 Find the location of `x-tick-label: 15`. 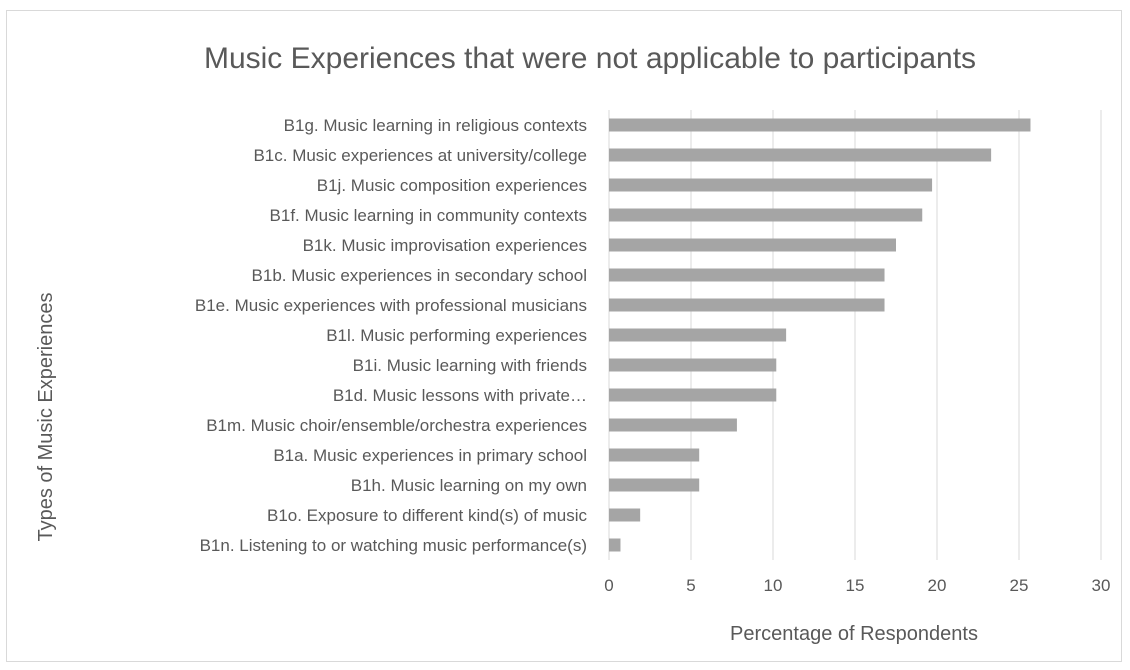

x-tick-label: 15 is located at coordinates (855, 585).